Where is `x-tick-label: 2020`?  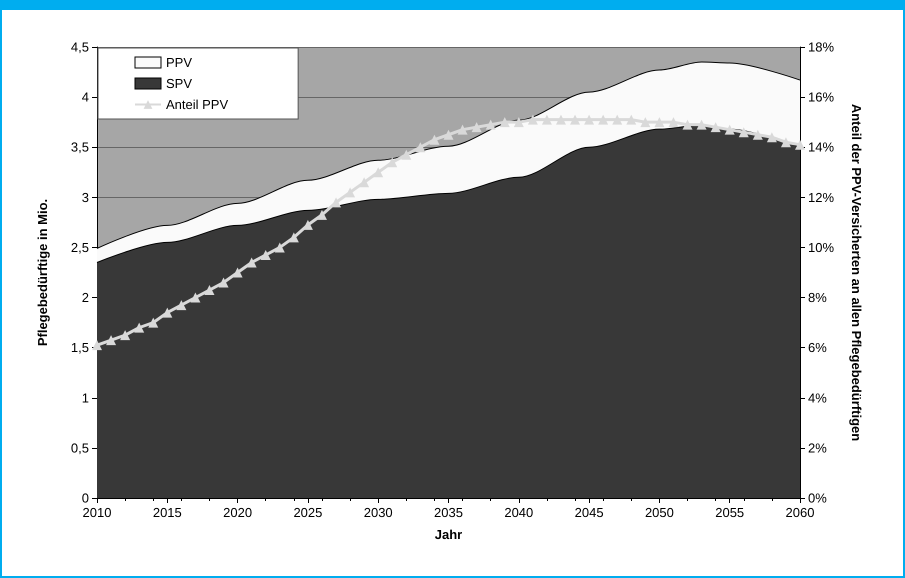
x-tick-label: 2020 is located at coordinates (237, 512).